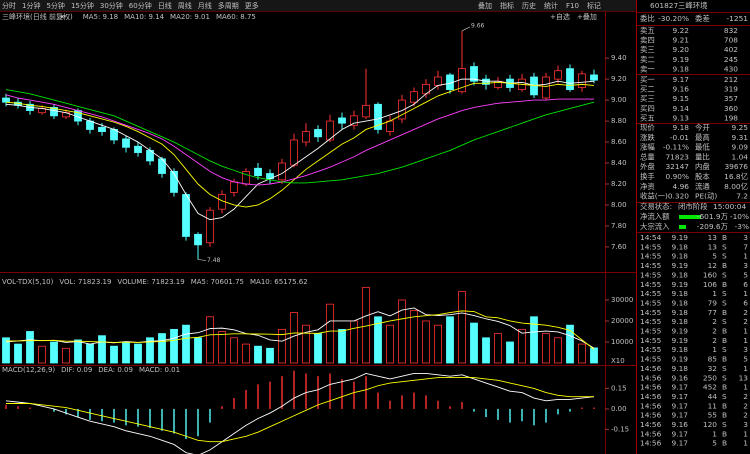  What do you see at coordinates (82, 5) in the screenshot?
I see `period-tab: 15分钟` at bounding box center [82, 5].